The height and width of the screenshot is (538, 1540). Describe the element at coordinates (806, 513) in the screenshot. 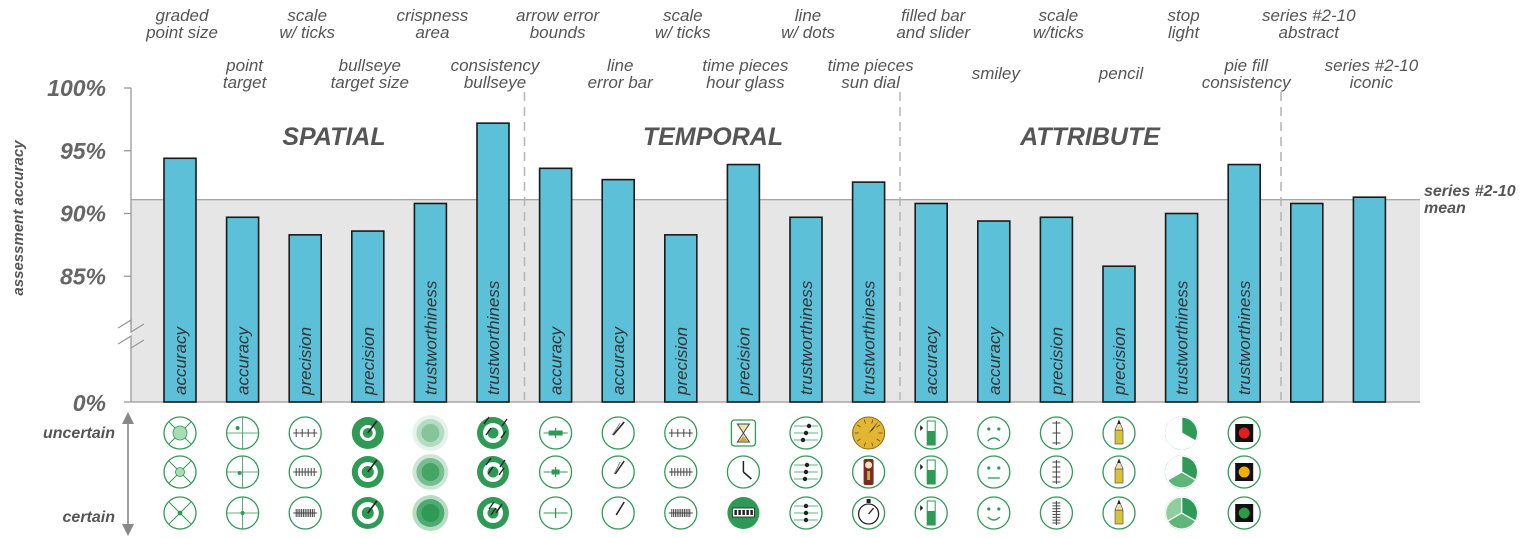

I see `line-dots-icon` at that location.